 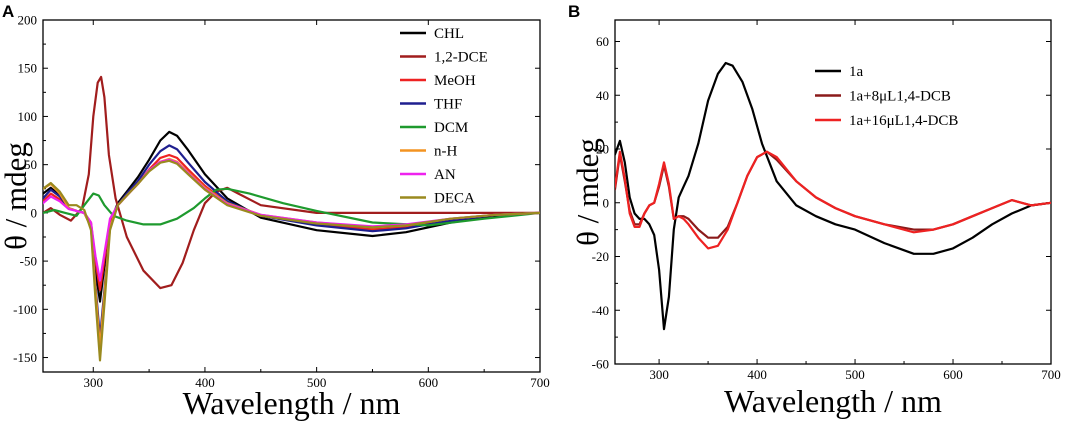 I want to click on y-tick-label: 20, so click(x=602, y=149).